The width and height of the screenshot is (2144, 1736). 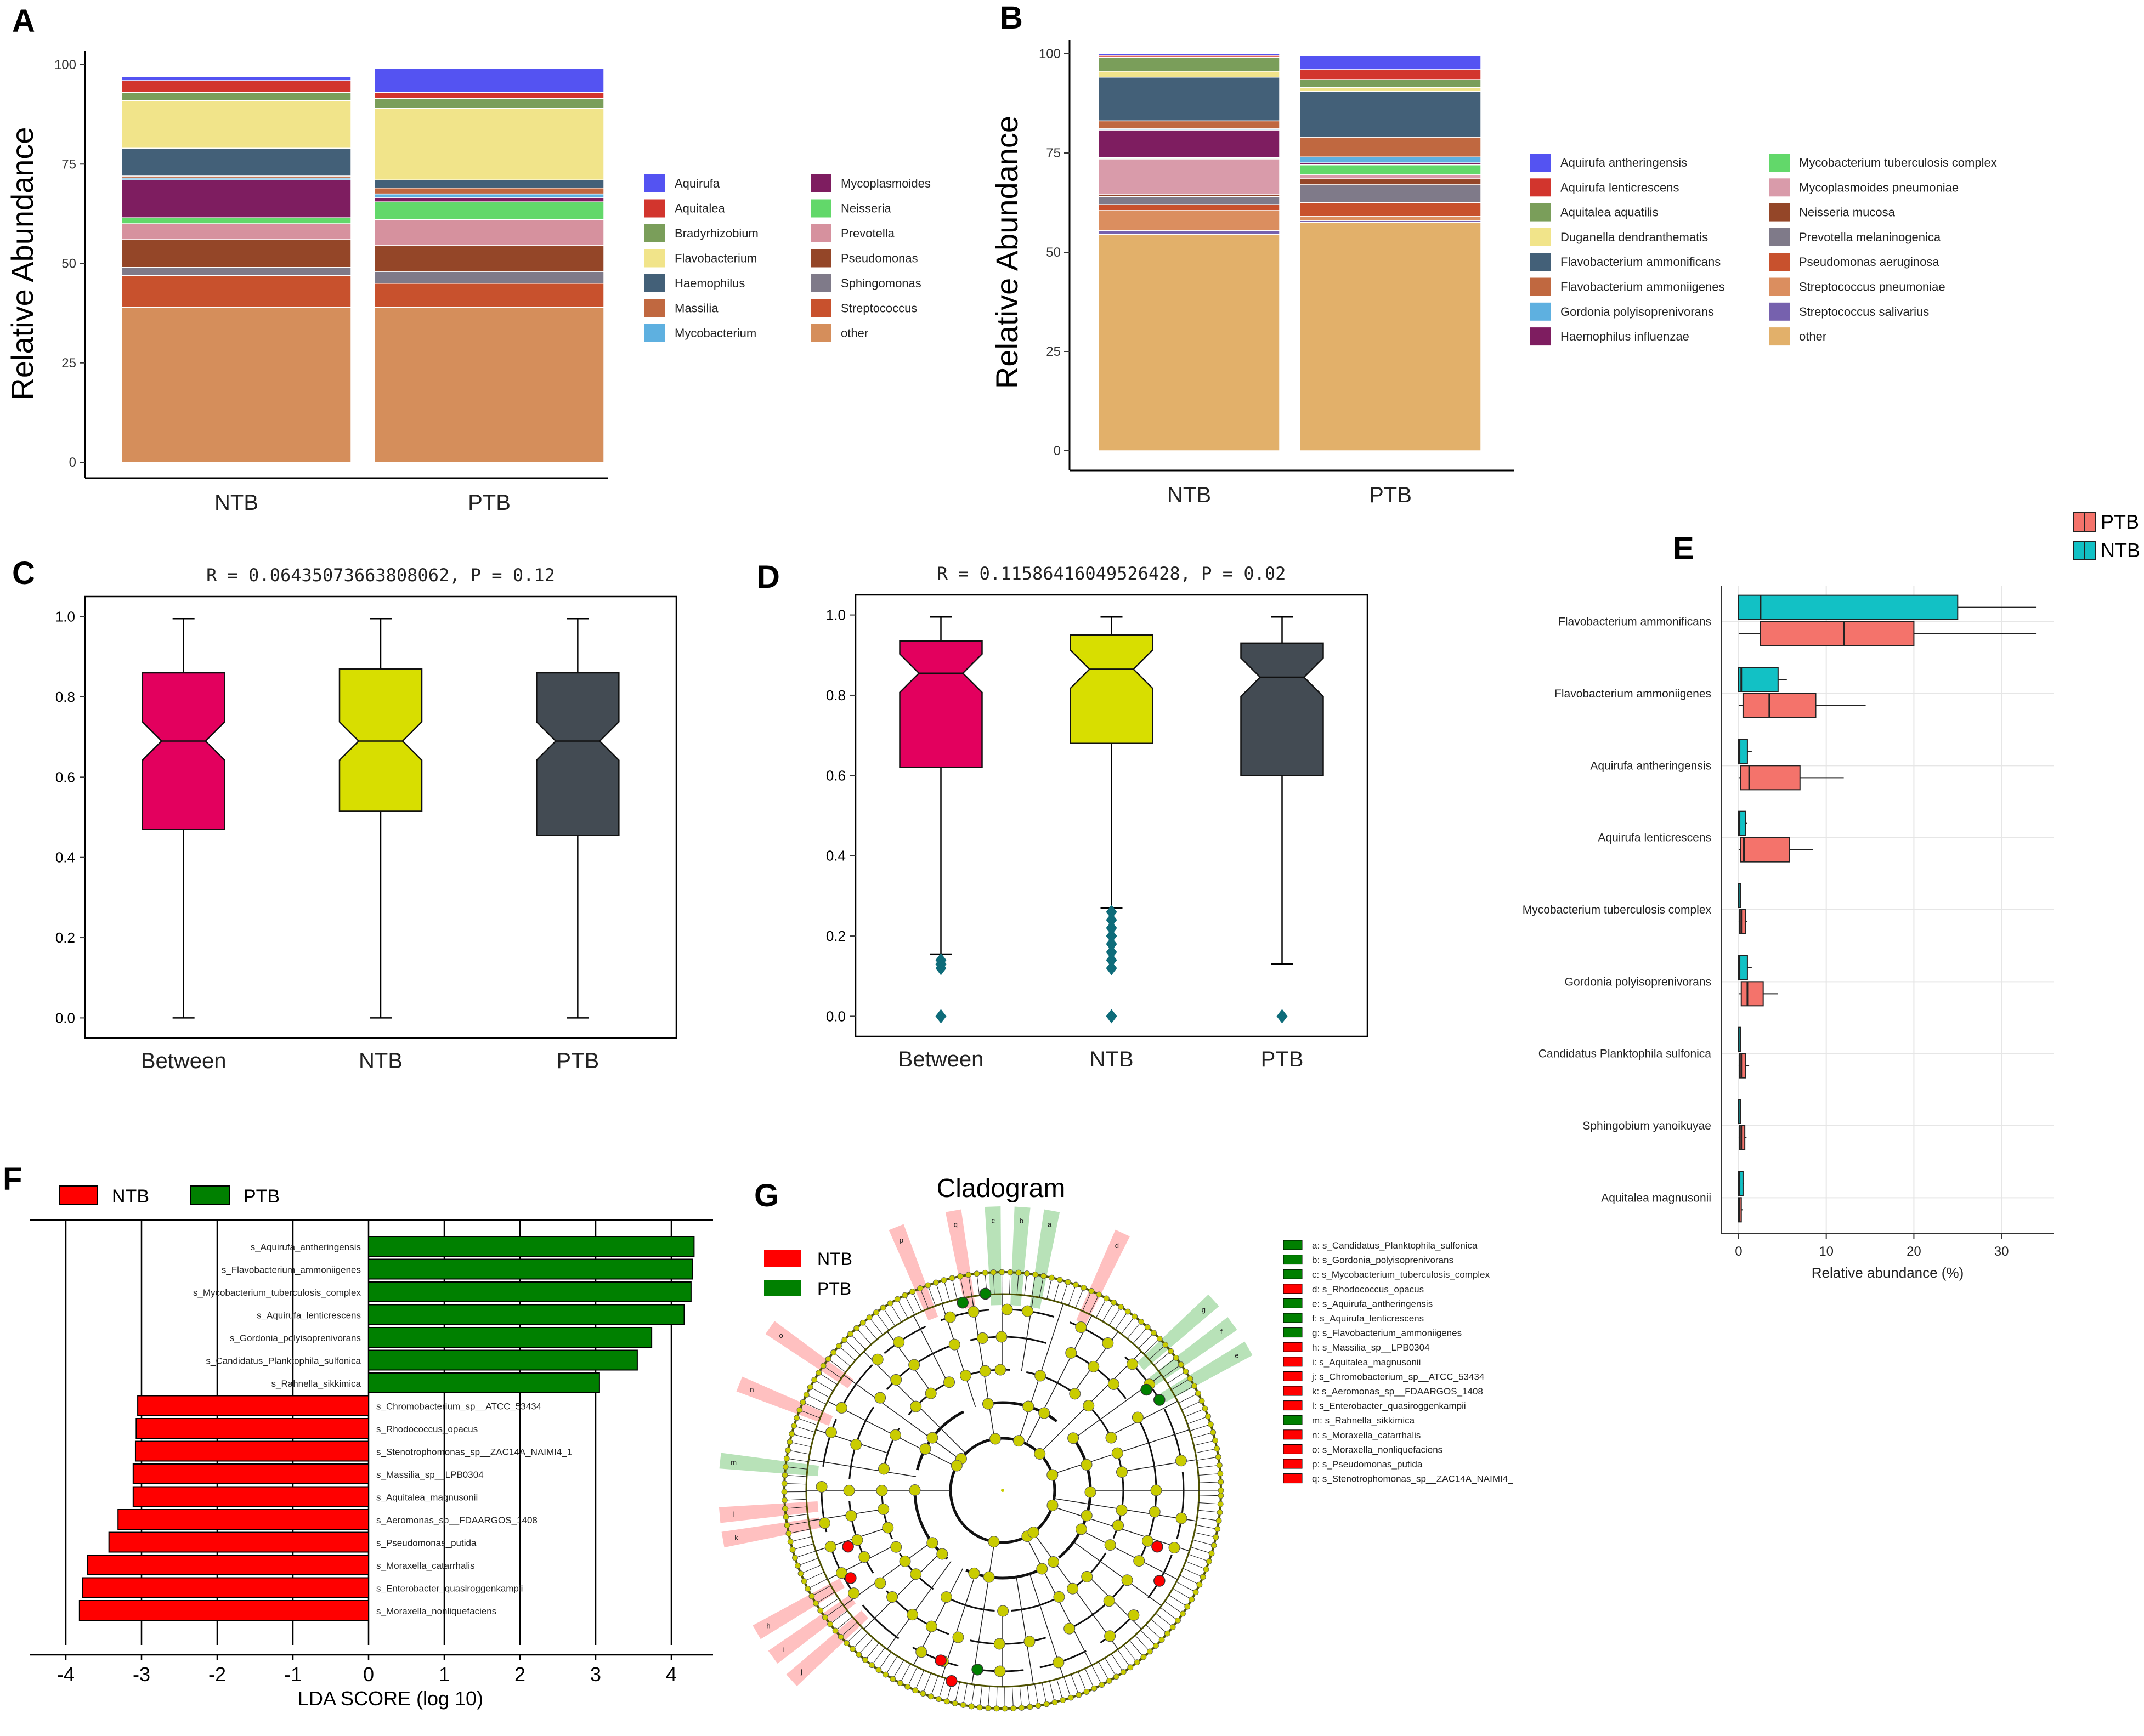 I want to click on key-label: h: s_Massilia_sp__LPB0304, so click(x=1371, y=1347).